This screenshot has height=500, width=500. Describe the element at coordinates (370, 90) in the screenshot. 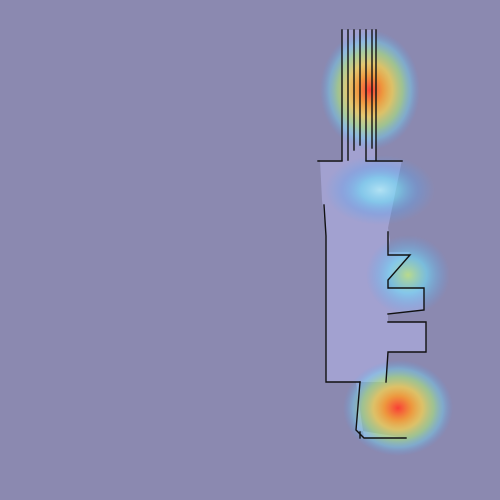

I see `upper-corridor-hotspot` at that location.